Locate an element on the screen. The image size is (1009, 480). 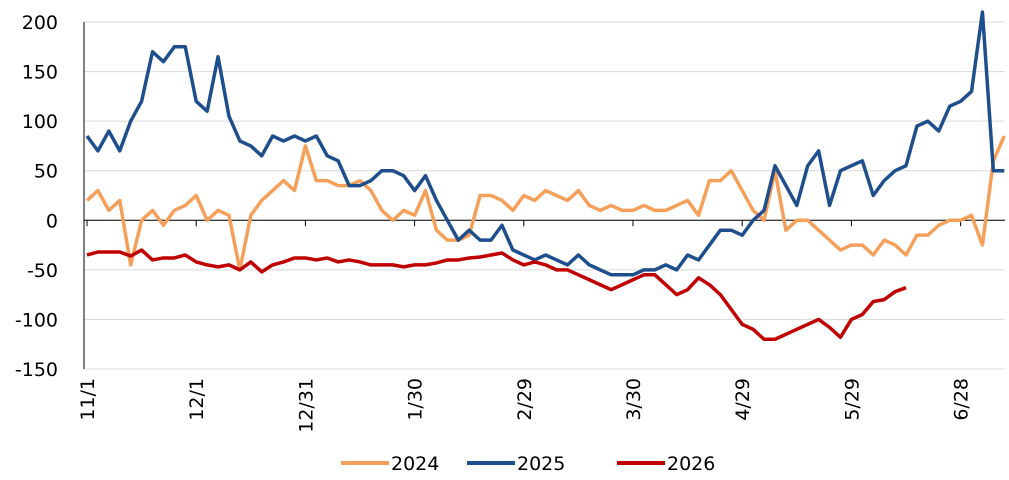
x-tick-label: 5/29 is located at coordinates (852, 399).